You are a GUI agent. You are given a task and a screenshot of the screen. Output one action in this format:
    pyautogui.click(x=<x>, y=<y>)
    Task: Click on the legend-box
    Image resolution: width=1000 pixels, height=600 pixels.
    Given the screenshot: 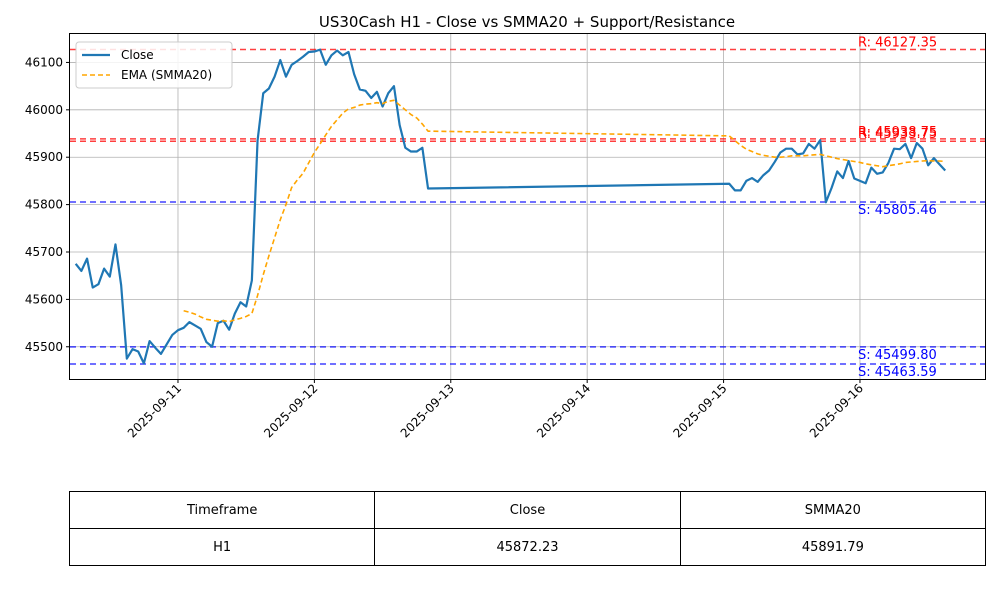 What is the action you would take?
    pyautogui.click(x=154, y=65)
    